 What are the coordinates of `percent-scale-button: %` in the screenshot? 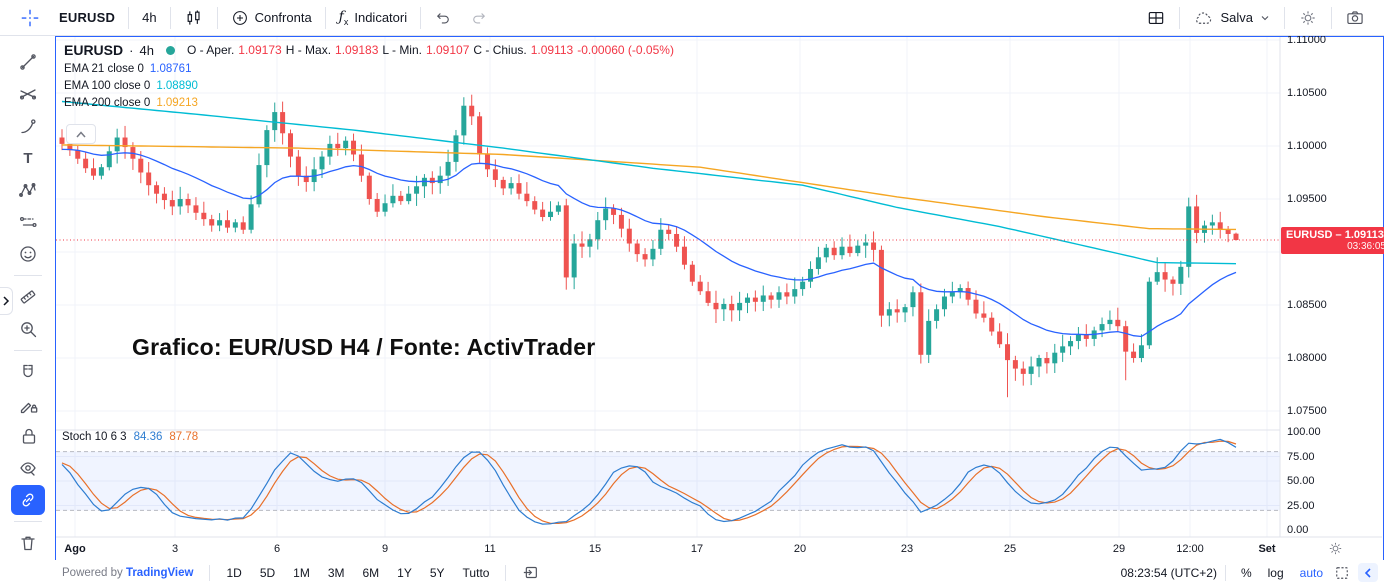 It's located at (1246, 572).